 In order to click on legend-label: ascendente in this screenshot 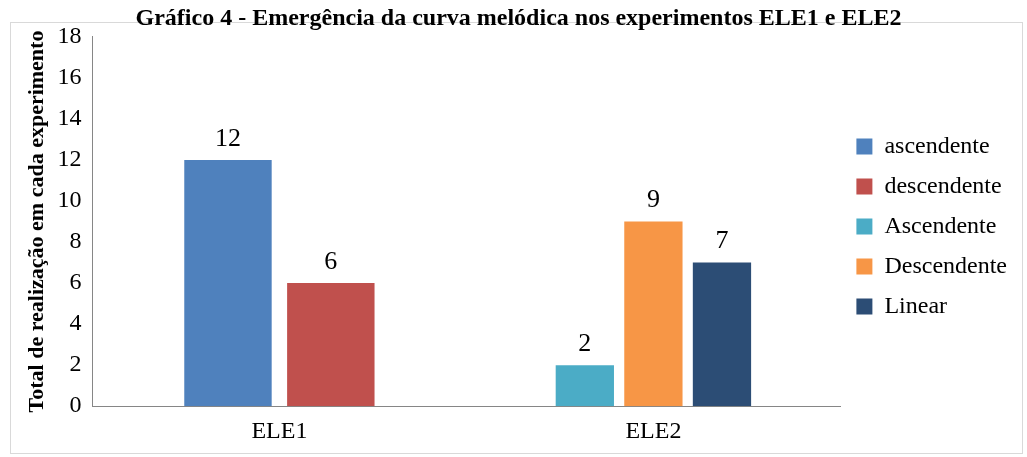, I will do `click(937, 144)`.